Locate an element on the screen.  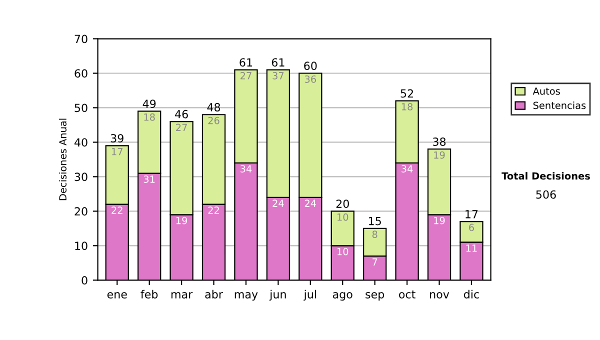
total-label: 49 is located at coordinates (149, 104).